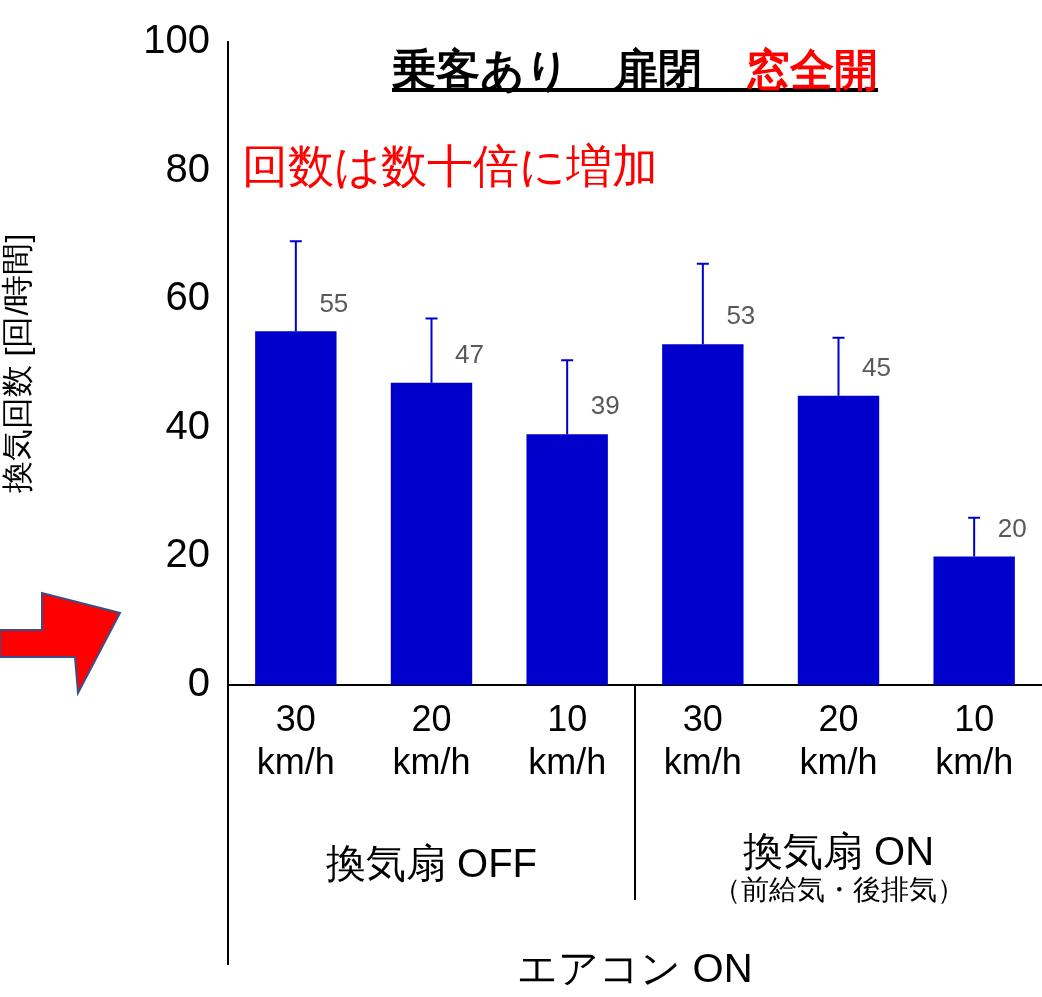  Describe the element at coordinates (838, 867) in the screenshot. I see `text: 換気扇 ON （前給気・後排気）` at that location.